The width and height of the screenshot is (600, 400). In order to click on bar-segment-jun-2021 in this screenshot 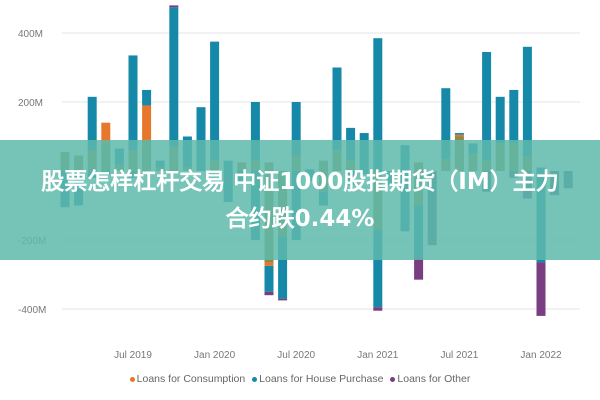, I will do `click(446, 123)`.